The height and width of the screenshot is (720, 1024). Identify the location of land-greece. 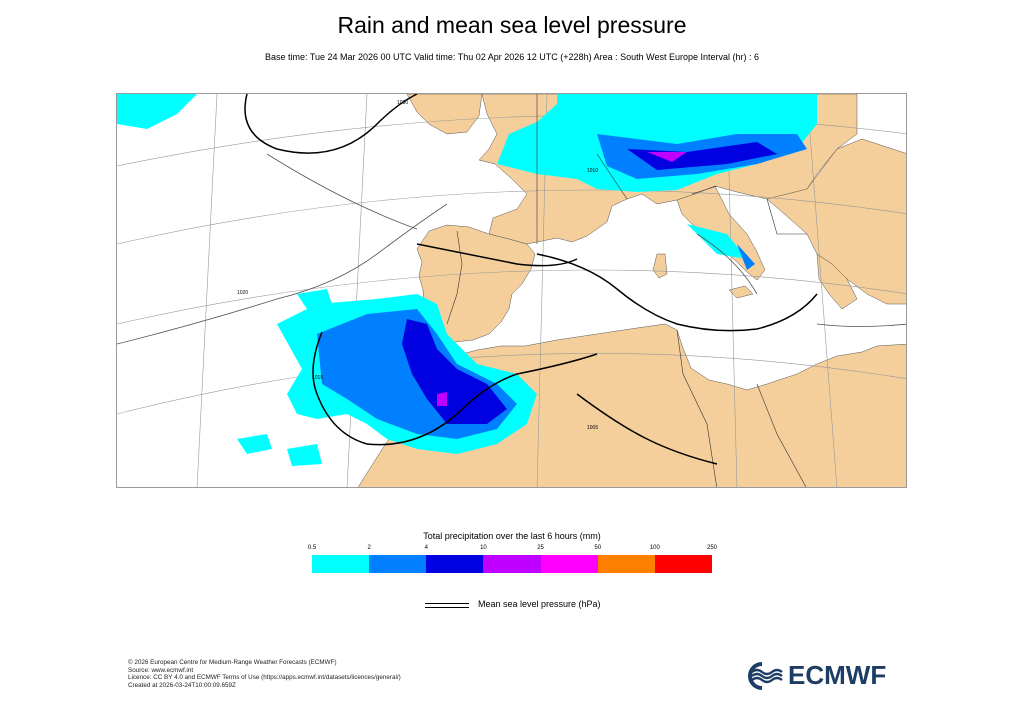
(837, 281).